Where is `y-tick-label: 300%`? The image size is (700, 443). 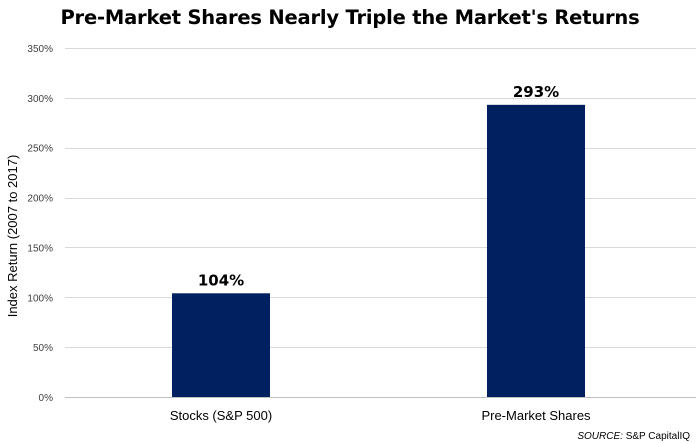
y-tick-label: 300% is located at coordinates (40, 99).